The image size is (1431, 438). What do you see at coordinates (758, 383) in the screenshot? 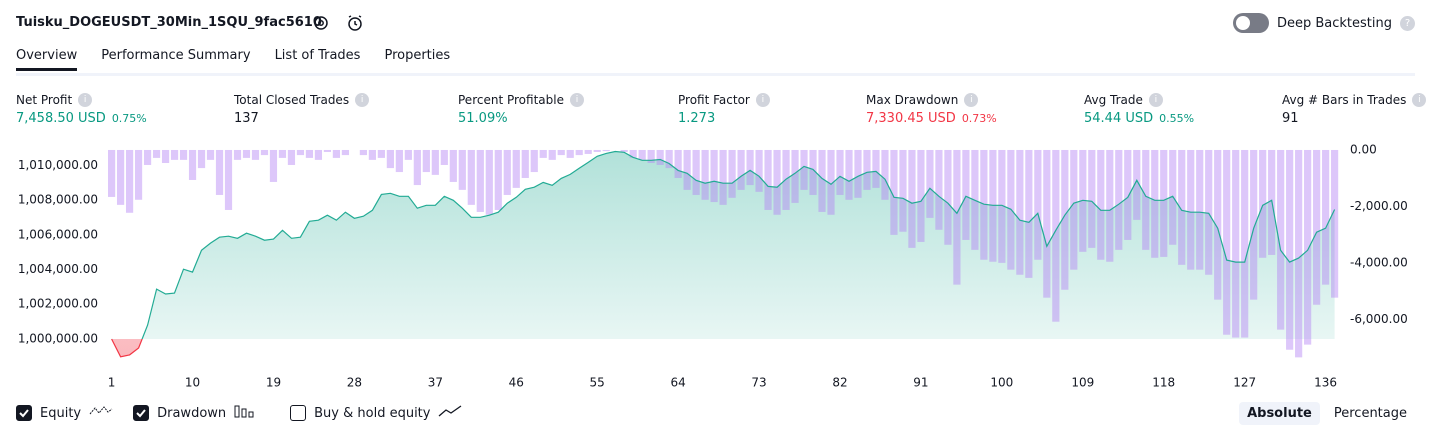
I see `x-tick-label: 73` at bounding box center [758, 383].